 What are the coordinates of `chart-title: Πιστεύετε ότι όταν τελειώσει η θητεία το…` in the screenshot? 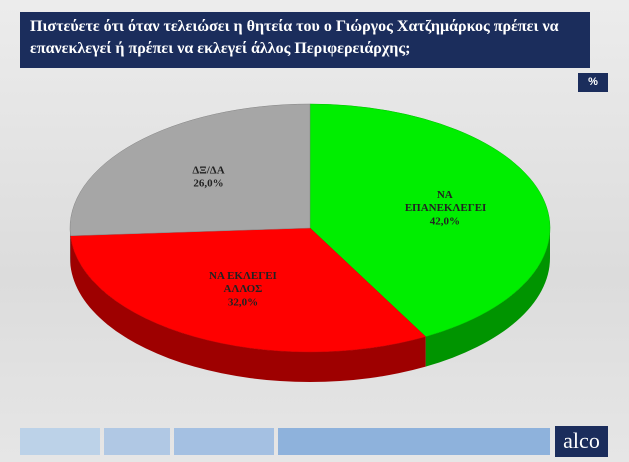 It's located at (305, 40).